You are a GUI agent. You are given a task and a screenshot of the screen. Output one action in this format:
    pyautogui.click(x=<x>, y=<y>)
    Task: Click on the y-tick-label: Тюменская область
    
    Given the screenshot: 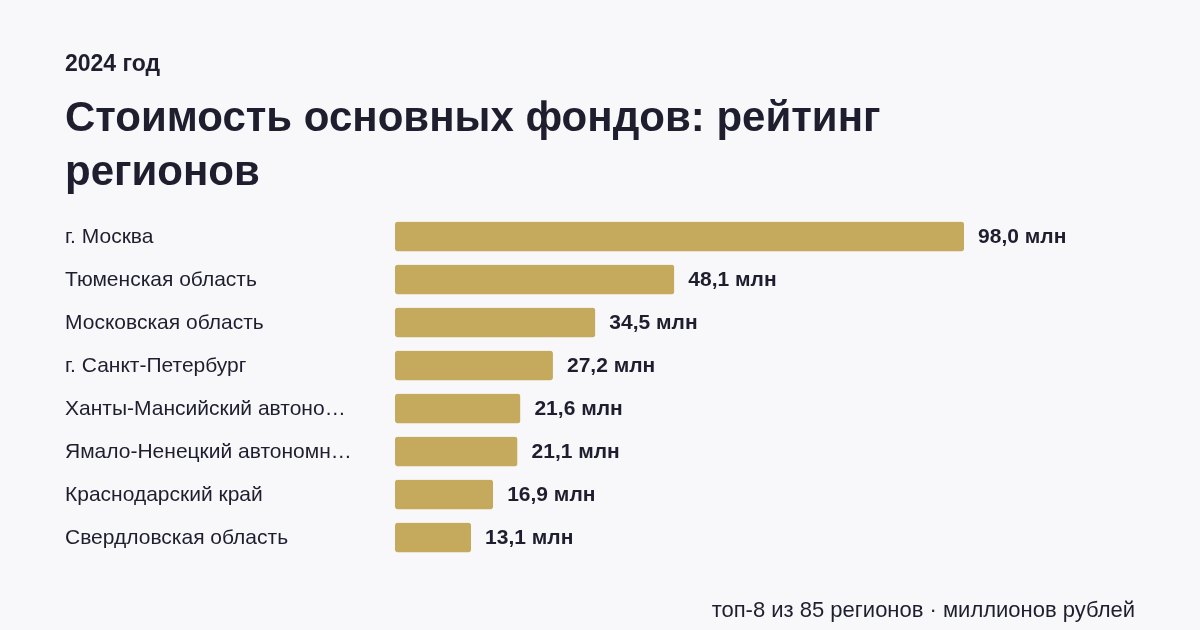 What is the action you would take?
    pyautogui.click(x=161, y=278)
    